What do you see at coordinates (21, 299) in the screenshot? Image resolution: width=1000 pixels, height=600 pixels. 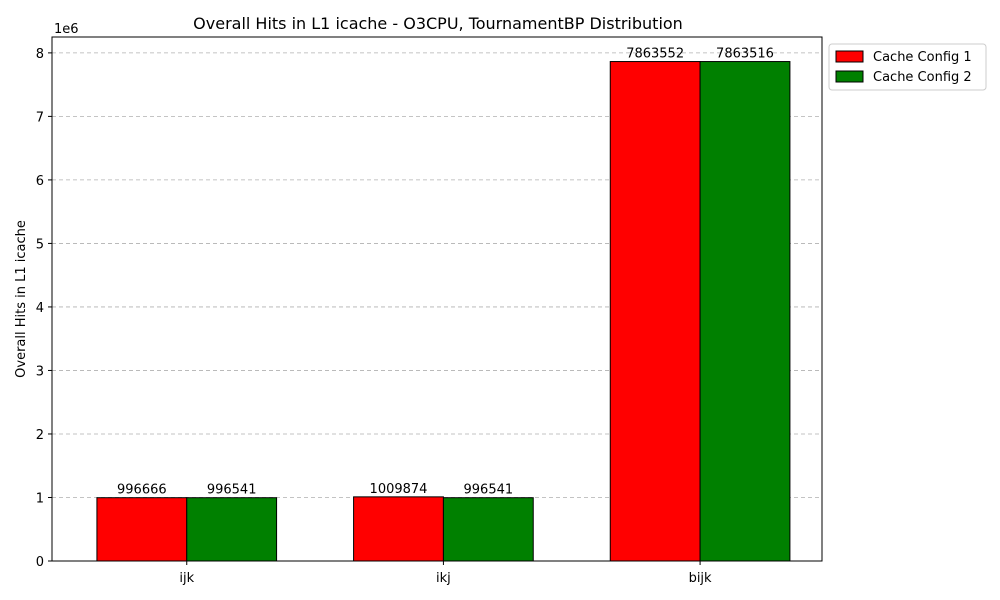 I see `y-axis-label: Overall Hits in L1 icache` at bounding box center [21, 299].